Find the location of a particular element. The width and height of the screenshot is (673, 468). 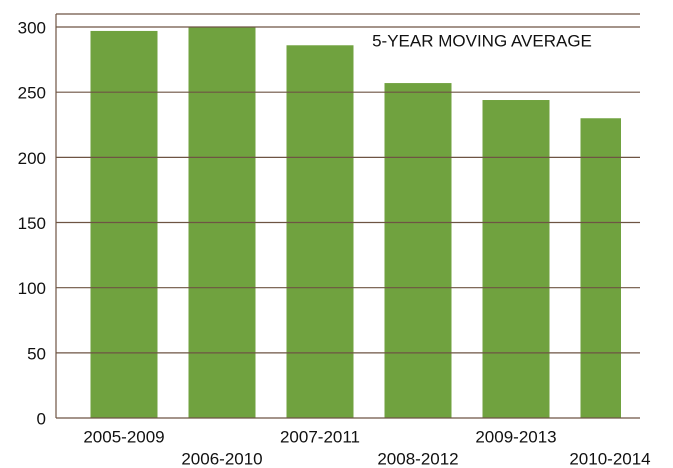

x-tick-label: 2010-2014 is located at coordinates (609, 458).